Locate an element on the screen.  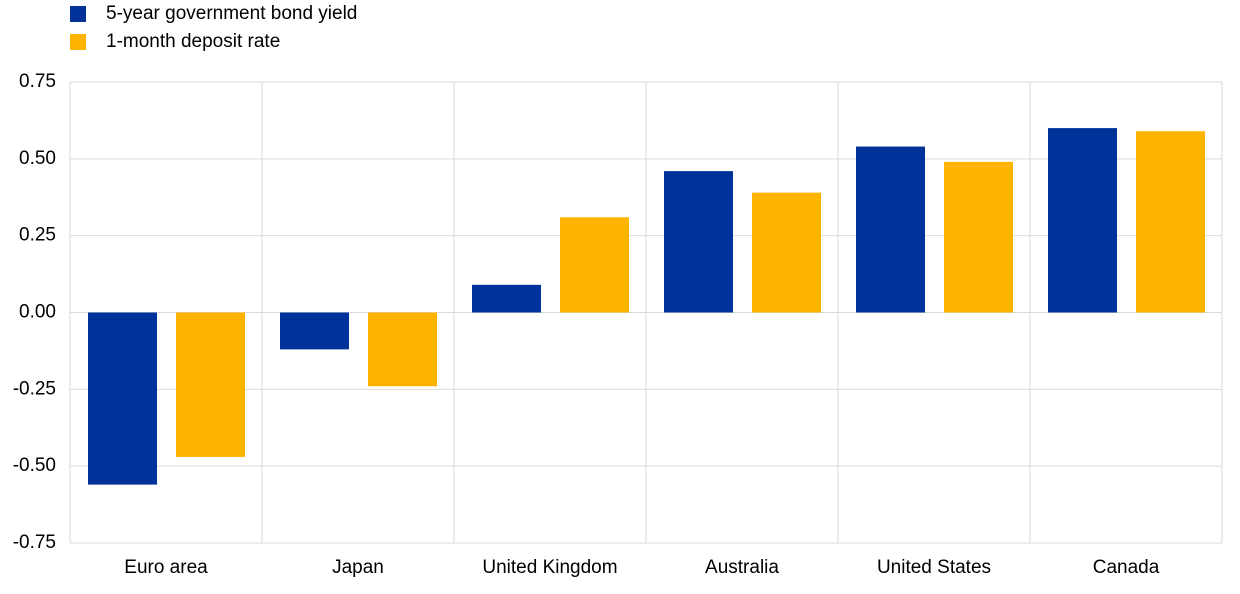
y-tick-label: -0.50 is located at coordinates (34, 465).